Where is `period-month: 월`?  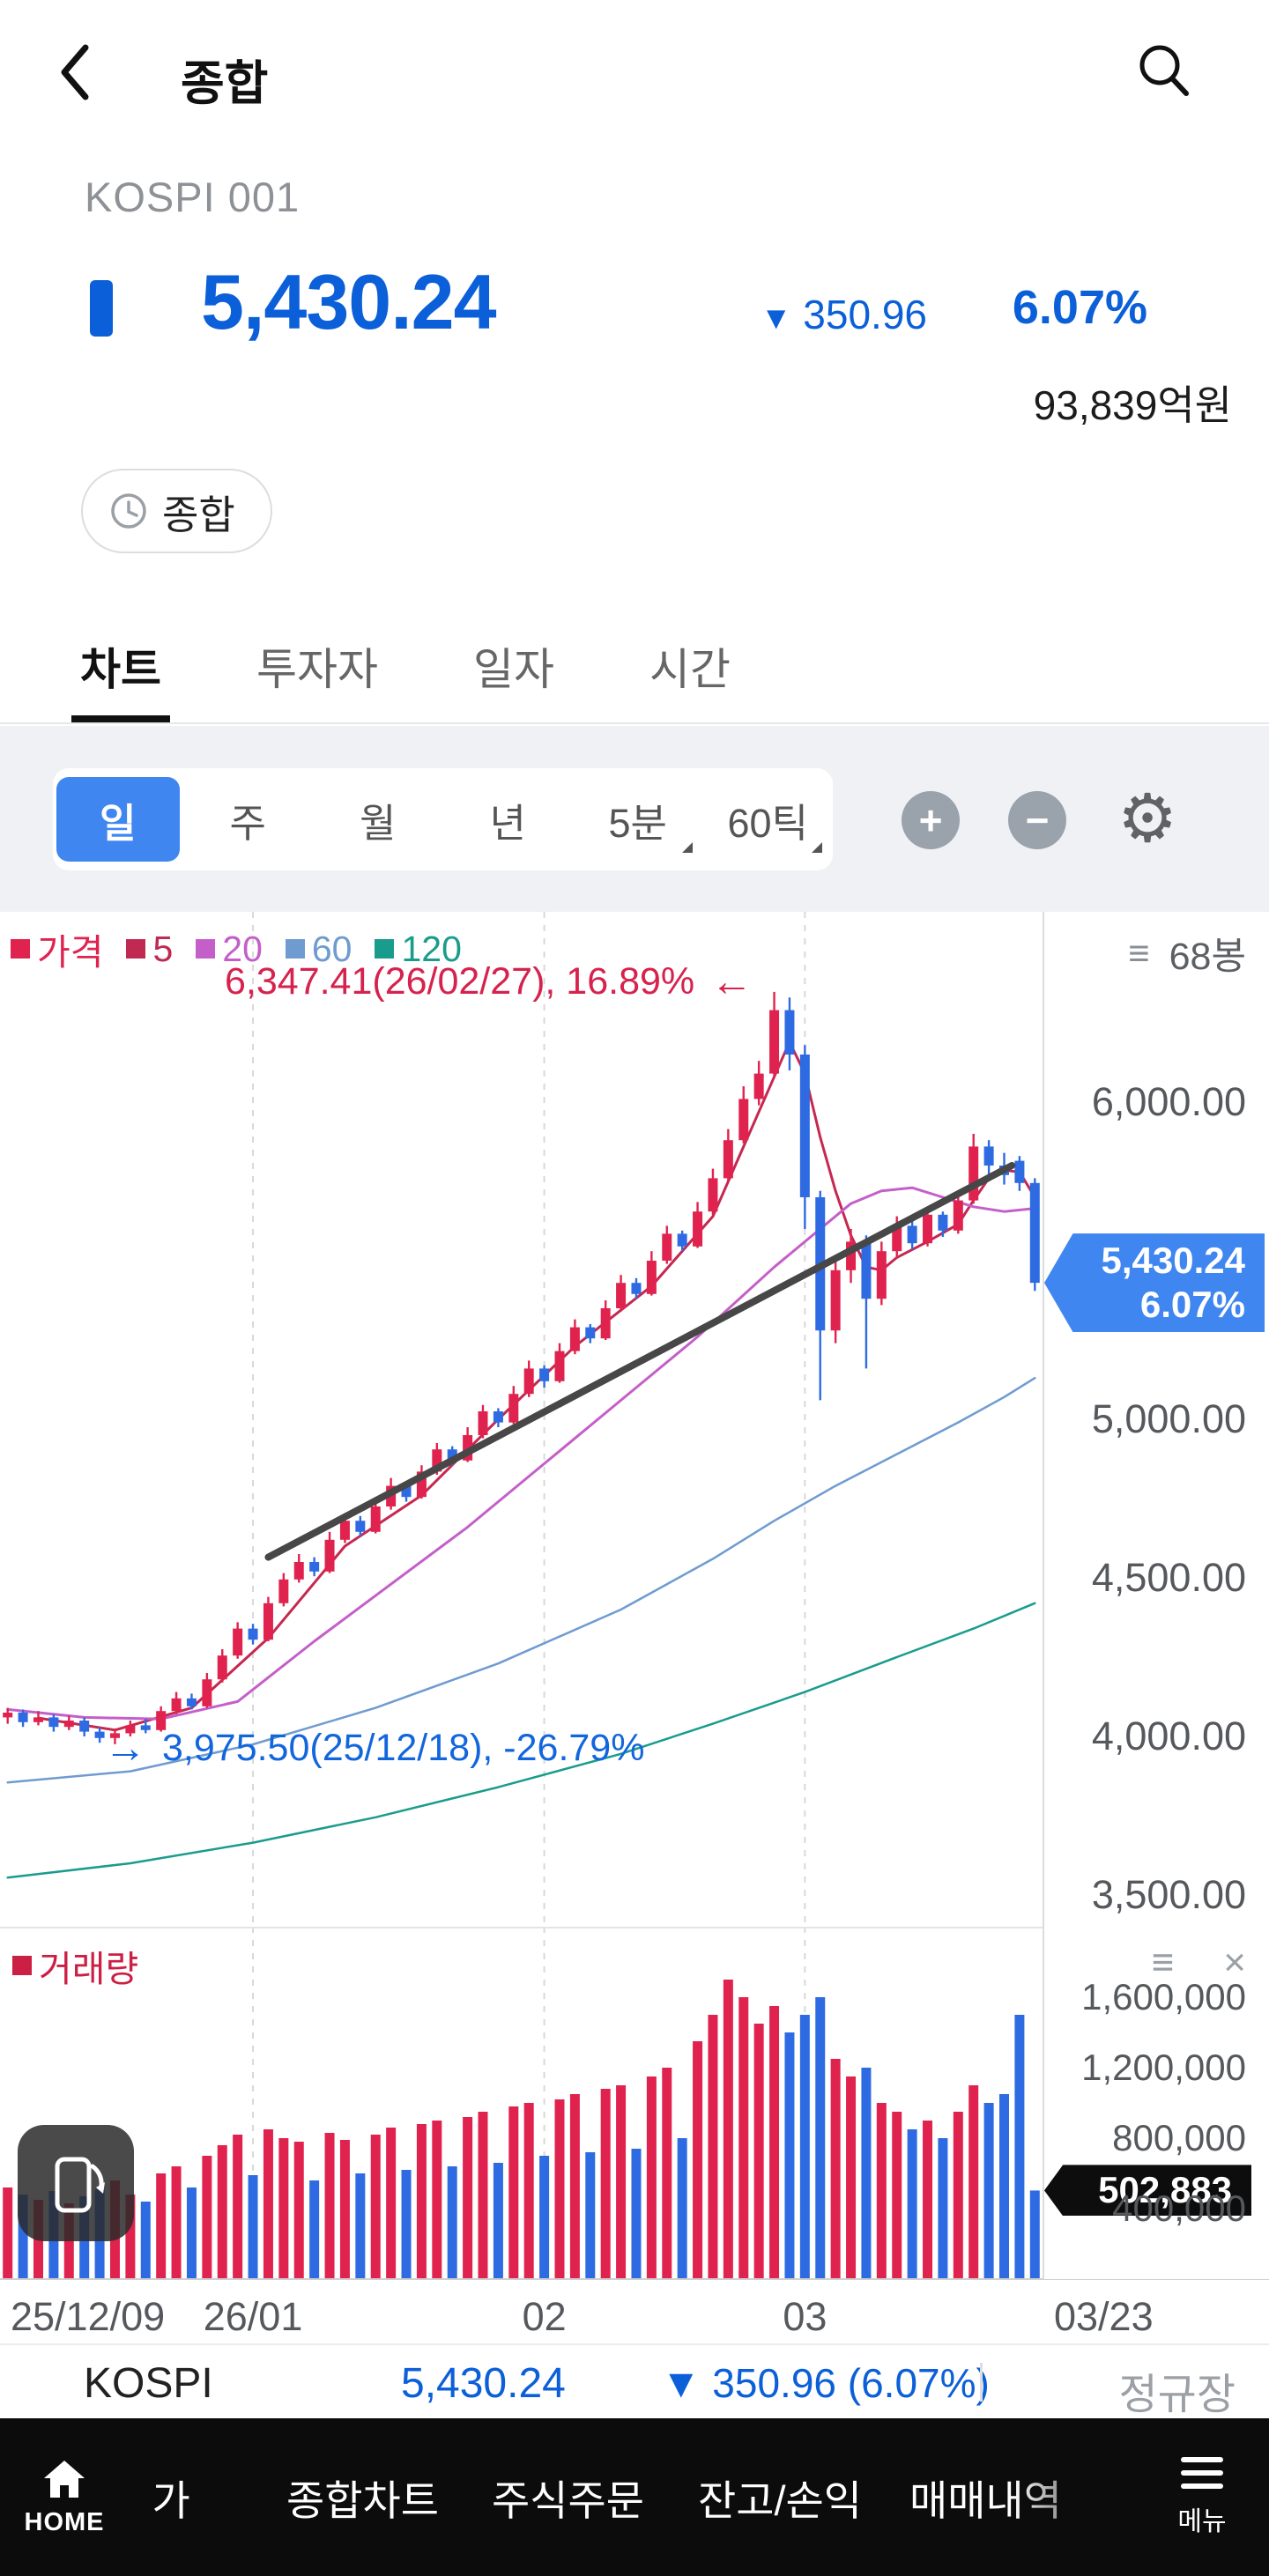 period-month: 월 is located at coordinates (378, 823).